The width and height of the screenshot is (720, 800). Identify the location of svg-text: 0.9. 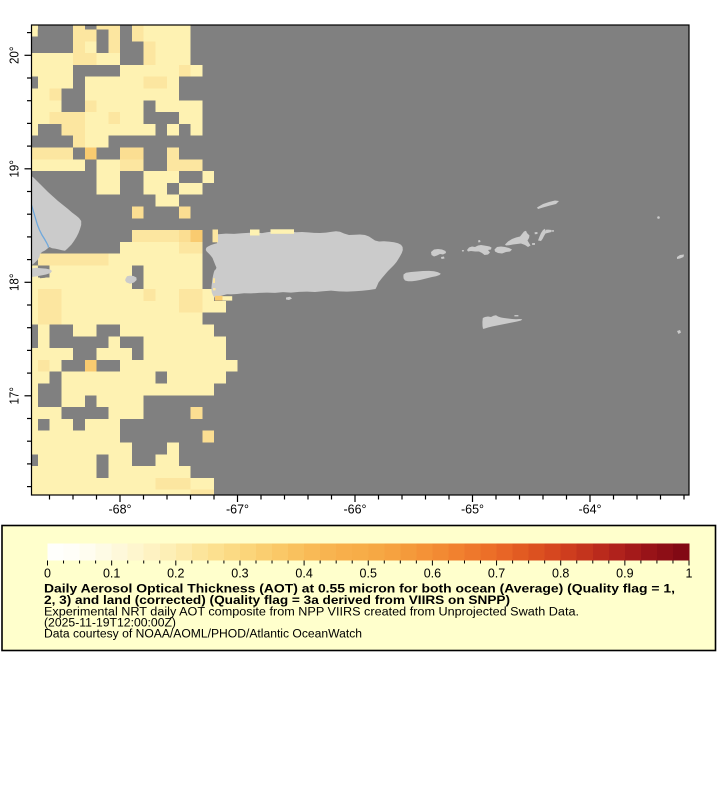
(624, 574).